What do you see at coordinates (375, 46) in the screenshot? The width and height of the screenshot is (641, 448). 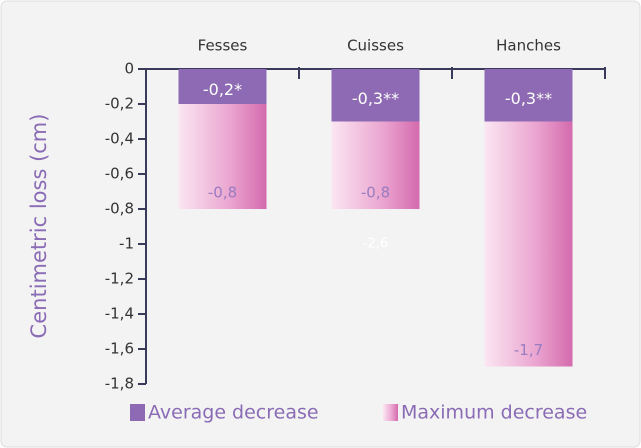 I see `x-tick-label: Cuisses` at bounding box center [375, 46].